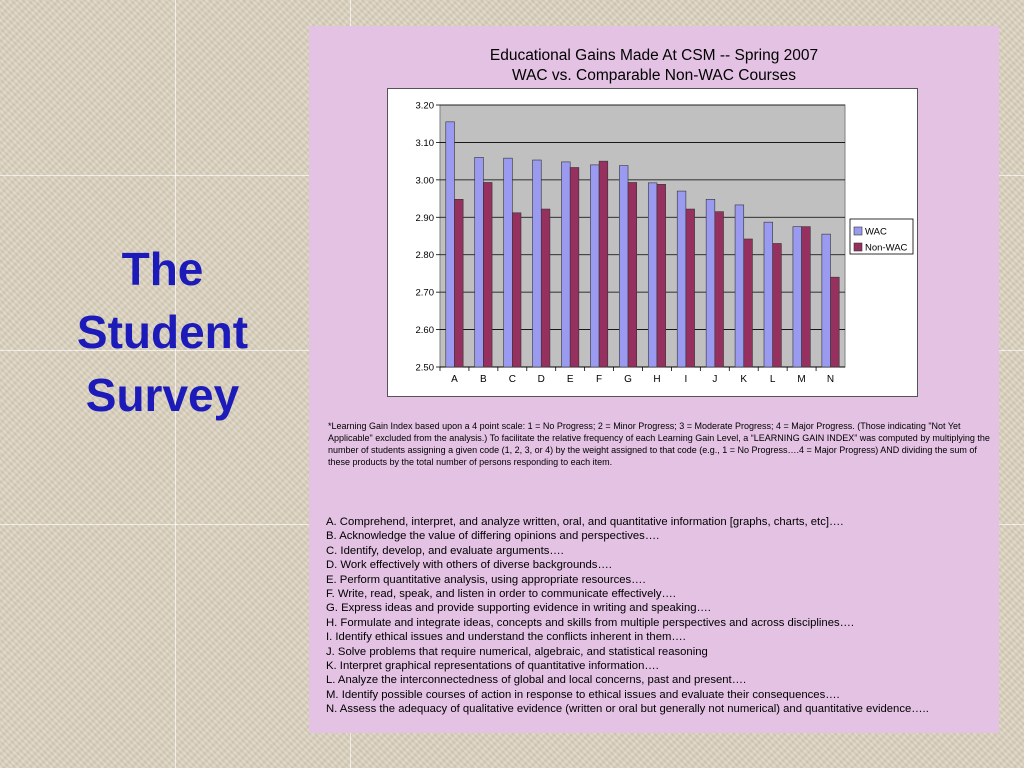 The image size is (1024, 768). What do you see at coordinates (454, 379) in the screenshot?
I see `x-tick-label: A` at bounding box center [454, 379].